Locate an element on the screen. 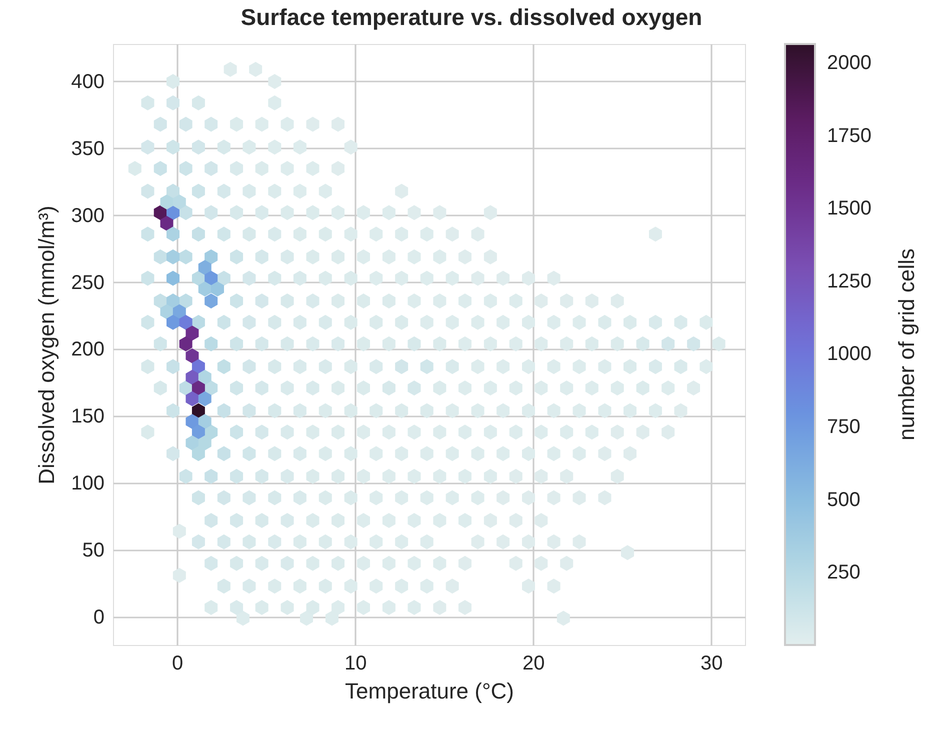  chart-title: Surface temperature vs. dissolved oxygen is located at coordinates (471, 17).